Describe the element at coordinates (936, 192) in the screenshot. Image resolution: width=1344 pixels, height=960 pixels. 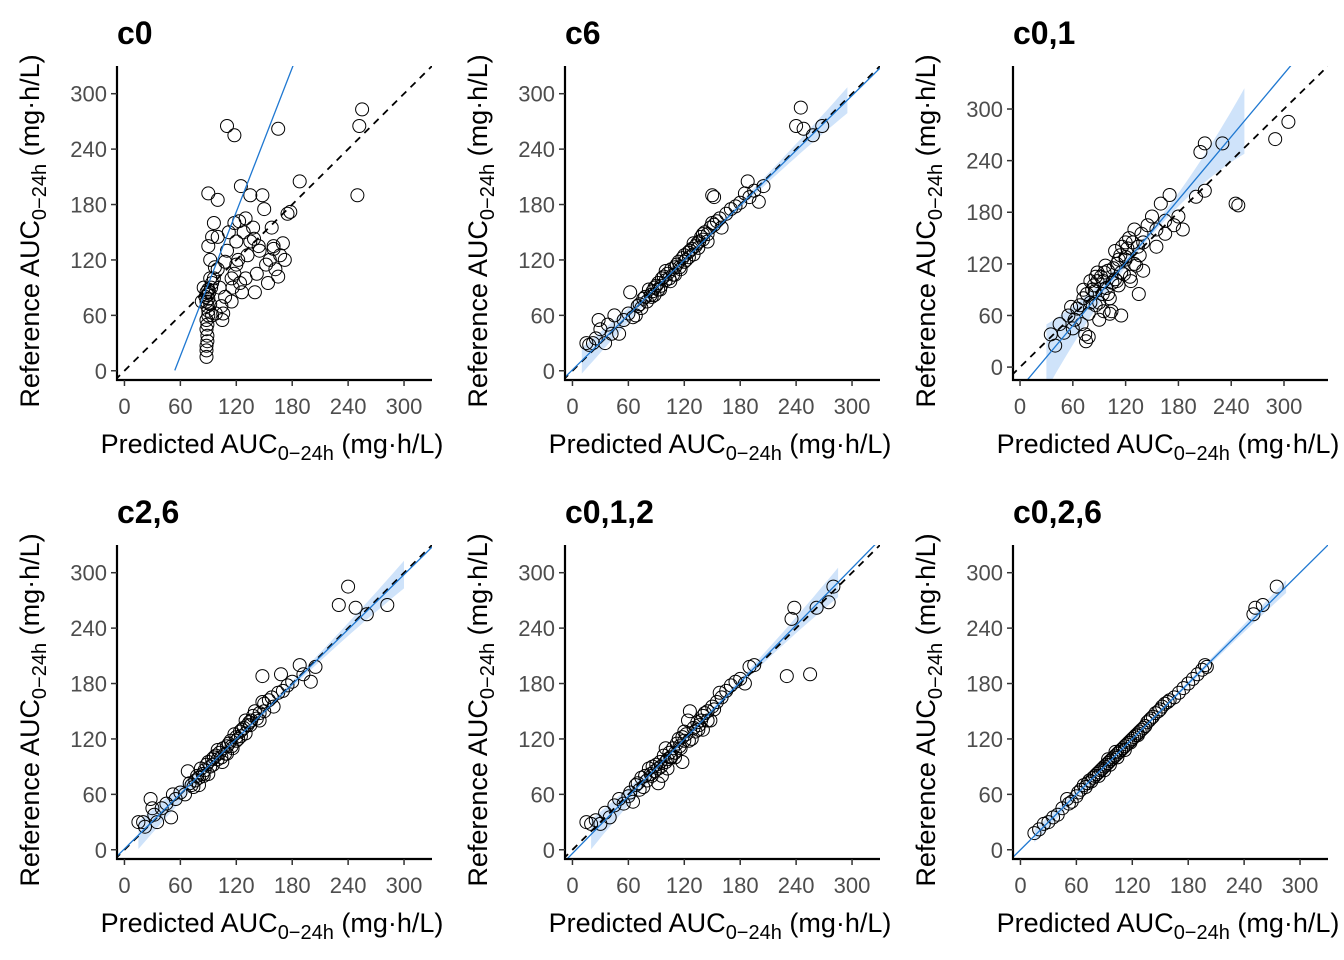
I see `y-axis-title-subscript: 0−24h` at that location.